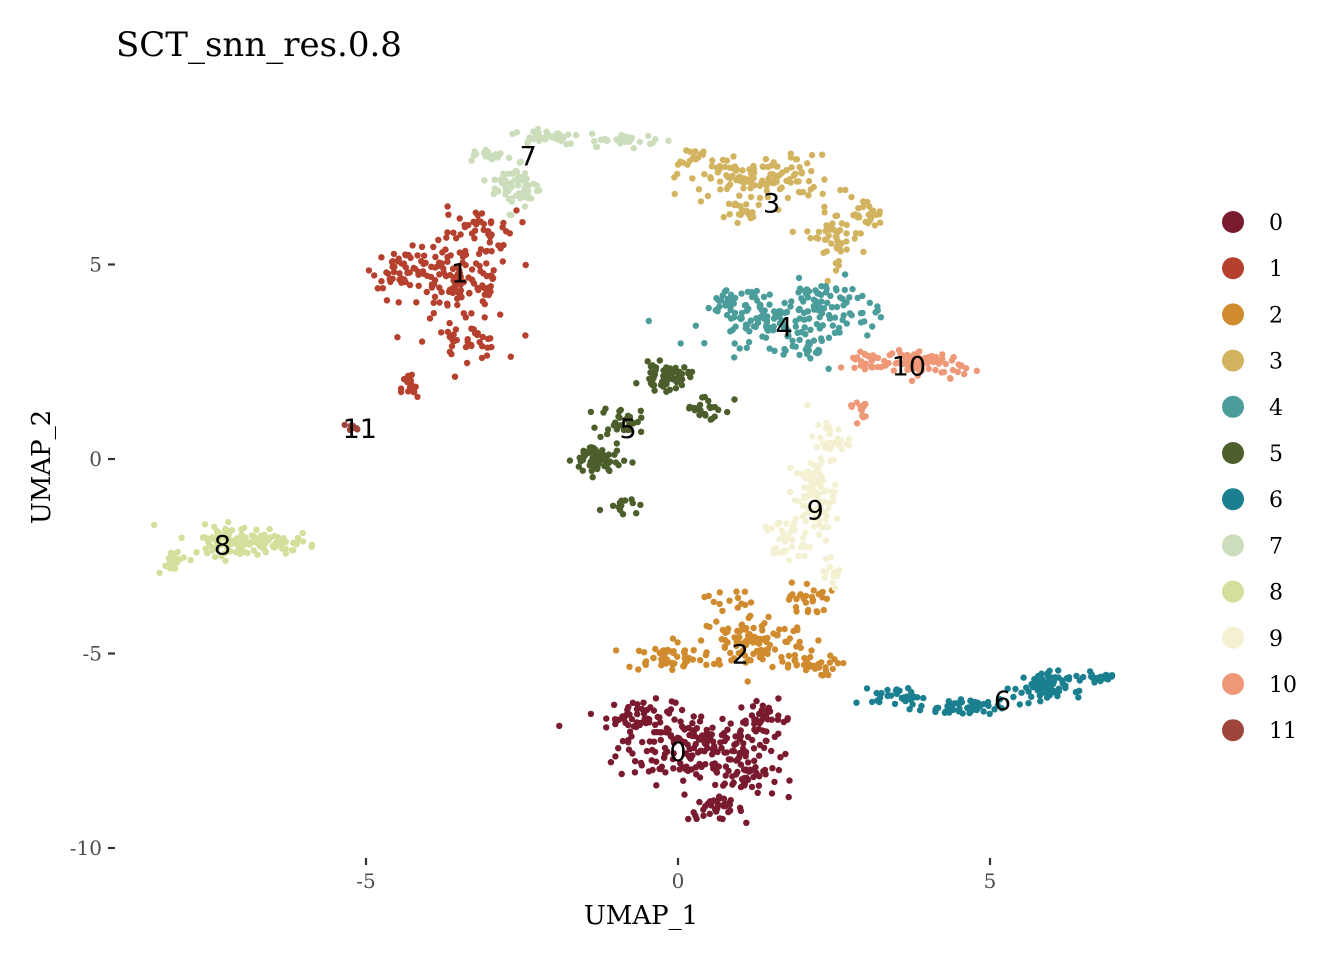  I want to click on cluster-11-point, so click(357, 429).